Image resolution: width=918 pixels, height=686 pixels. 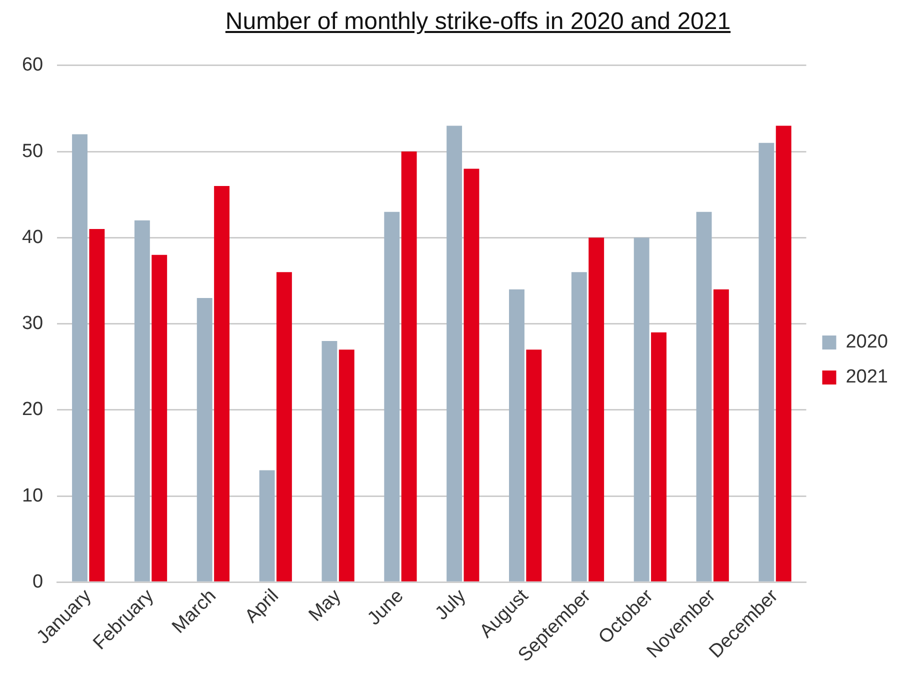 What do you see at coordinates (478, 22) in the screenshot?
I see `chart-title: Number of monthly strike-offs in 2020 and 2021` at bounding box center [478, 22].